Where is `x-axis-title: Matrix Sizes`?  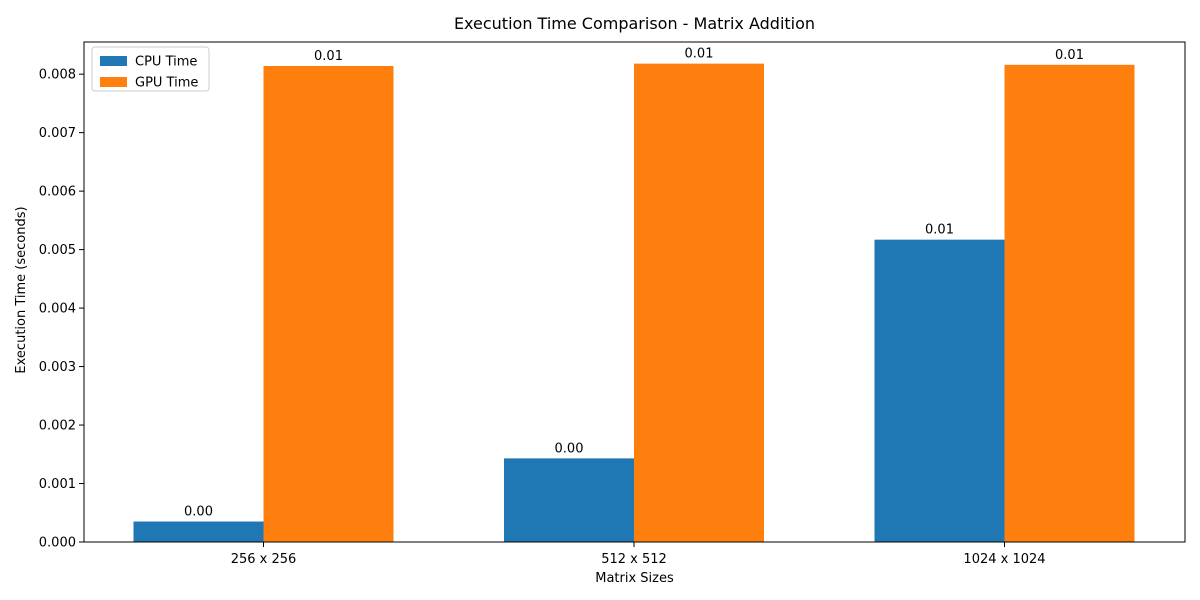
x-axis-title: Matrix Sizes is located at coordinates (634, 578).